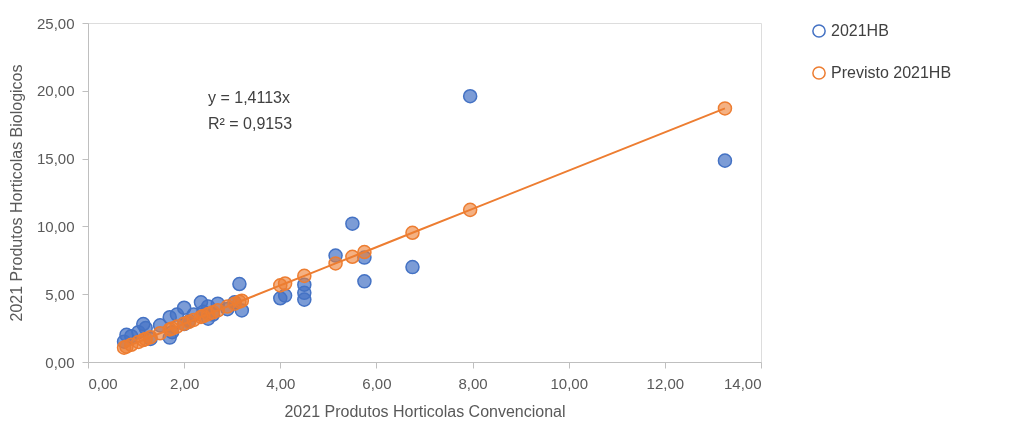  Describe the element at coordinates (281, 383) in the screenshot. I see `x-tick-label: 4,00` at that location.